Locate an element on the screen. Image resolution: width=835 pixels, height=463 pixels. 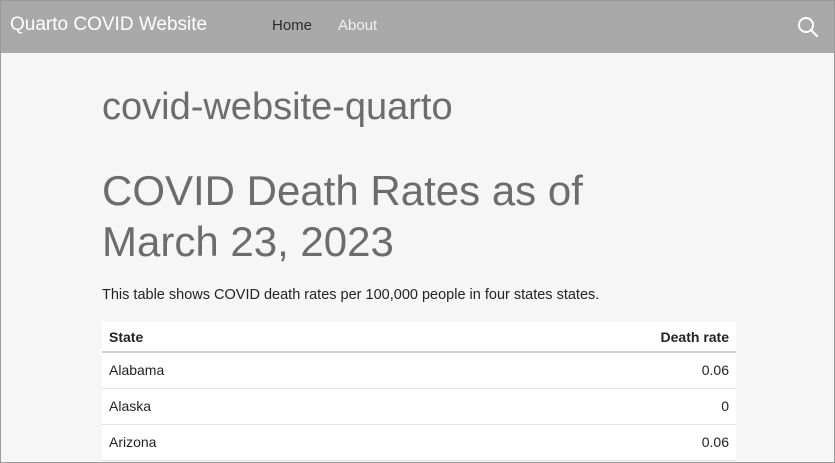
nav-link-about: About is located at coordinates (358, 25).